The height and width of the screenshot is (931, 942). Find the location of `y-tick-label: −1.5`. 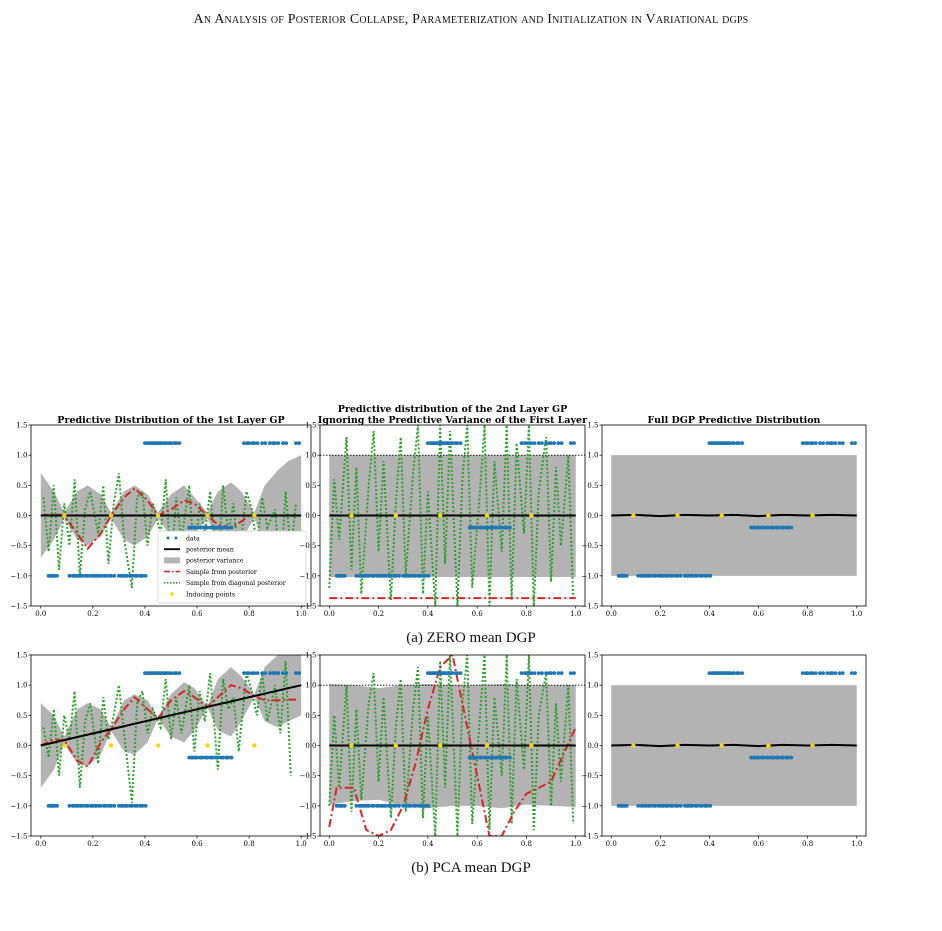

y-tick-label: −1.5 is located at coordinates (19, 607).